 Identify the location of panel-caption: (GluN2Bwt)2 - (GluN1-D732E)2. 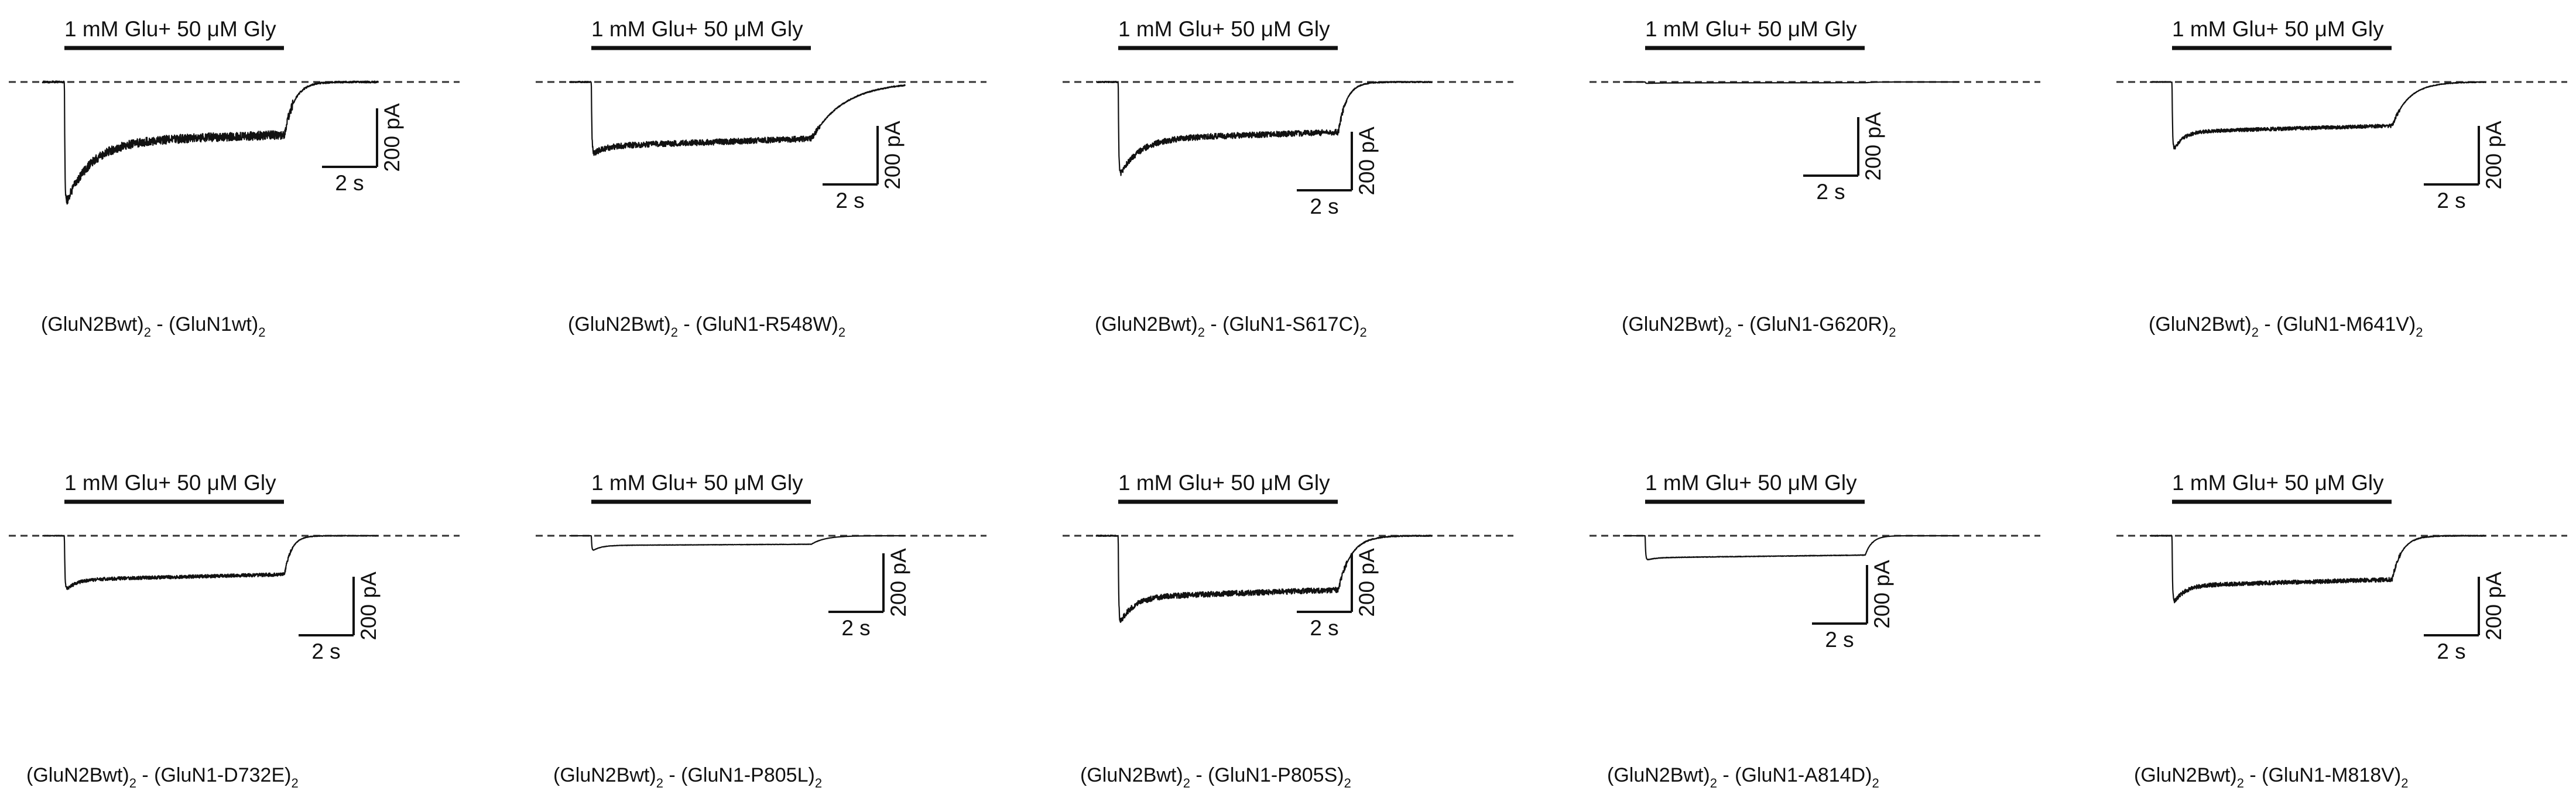
(162, 777).